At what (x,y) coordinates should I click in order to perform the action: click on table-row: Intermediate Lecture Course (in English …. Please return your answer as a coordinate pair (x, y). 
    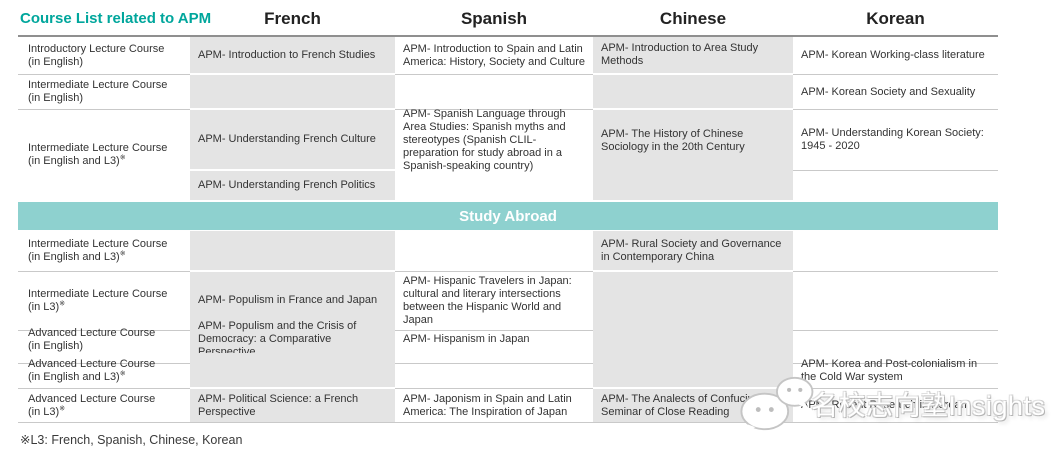
    Looking at the image, I should click on (508, 251).